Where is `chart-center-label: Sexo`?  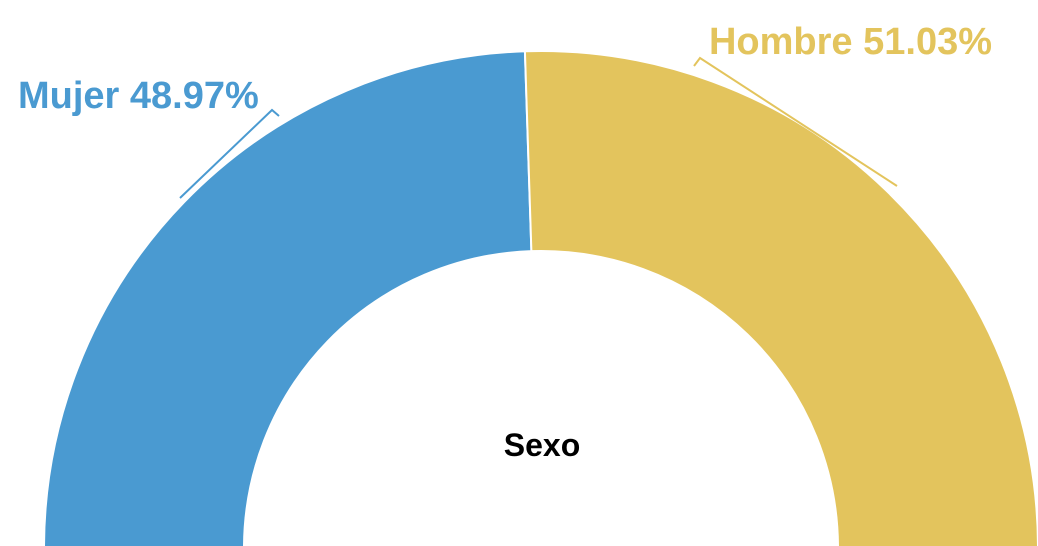
chart-center-label: Sexo is located at coordinates (542, 445).